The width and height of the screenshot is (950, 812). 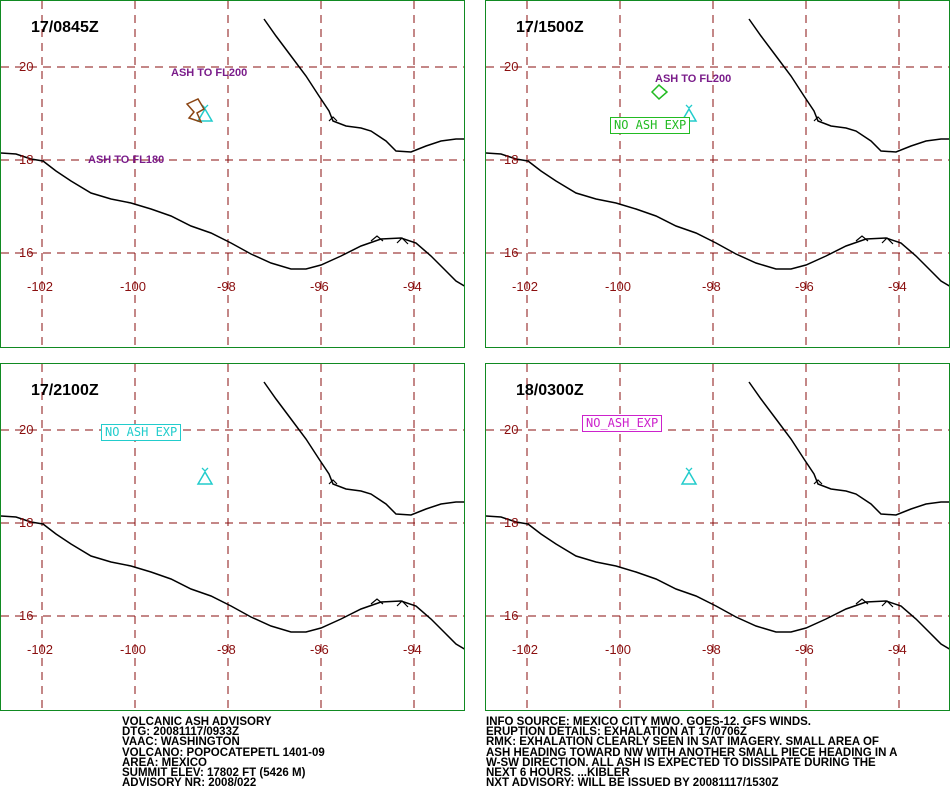 I want to click on status-box: NO_ASH_EXP, so click(x=622, y=423).